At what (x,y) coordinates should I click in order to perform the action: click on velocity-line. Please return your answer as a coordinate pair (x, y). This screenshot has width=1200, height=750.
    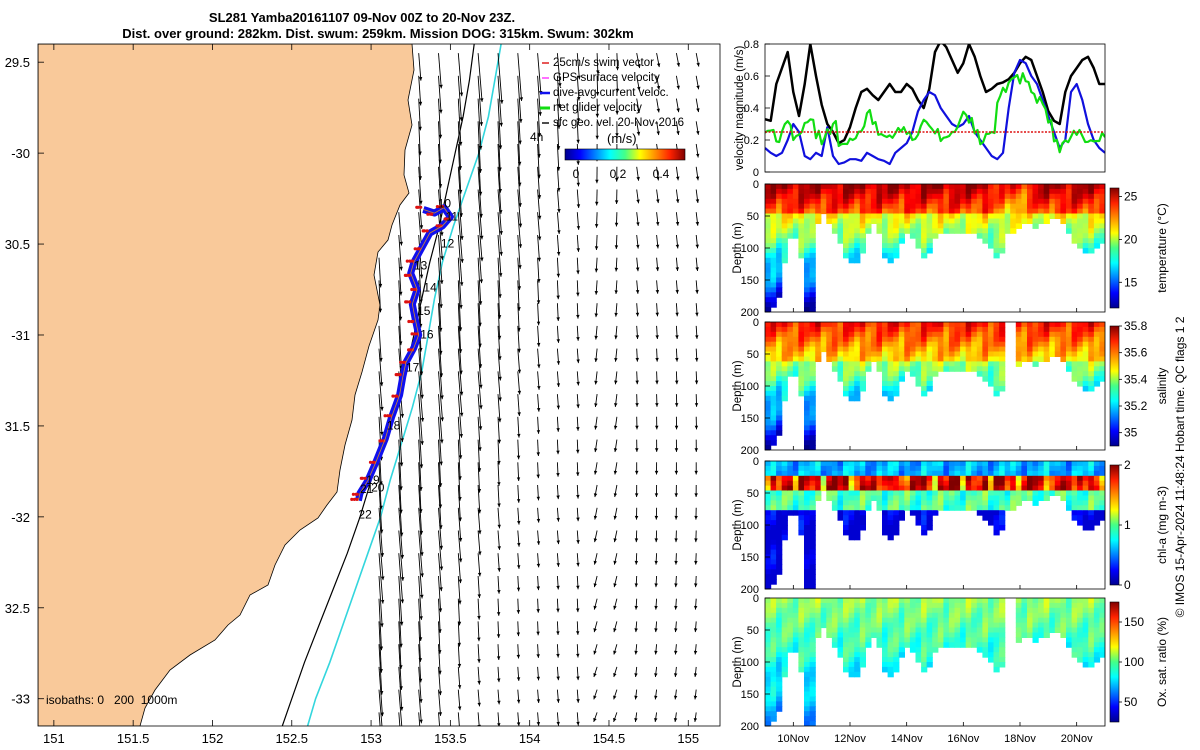
    Looking at the image, I should click on (935, 94).